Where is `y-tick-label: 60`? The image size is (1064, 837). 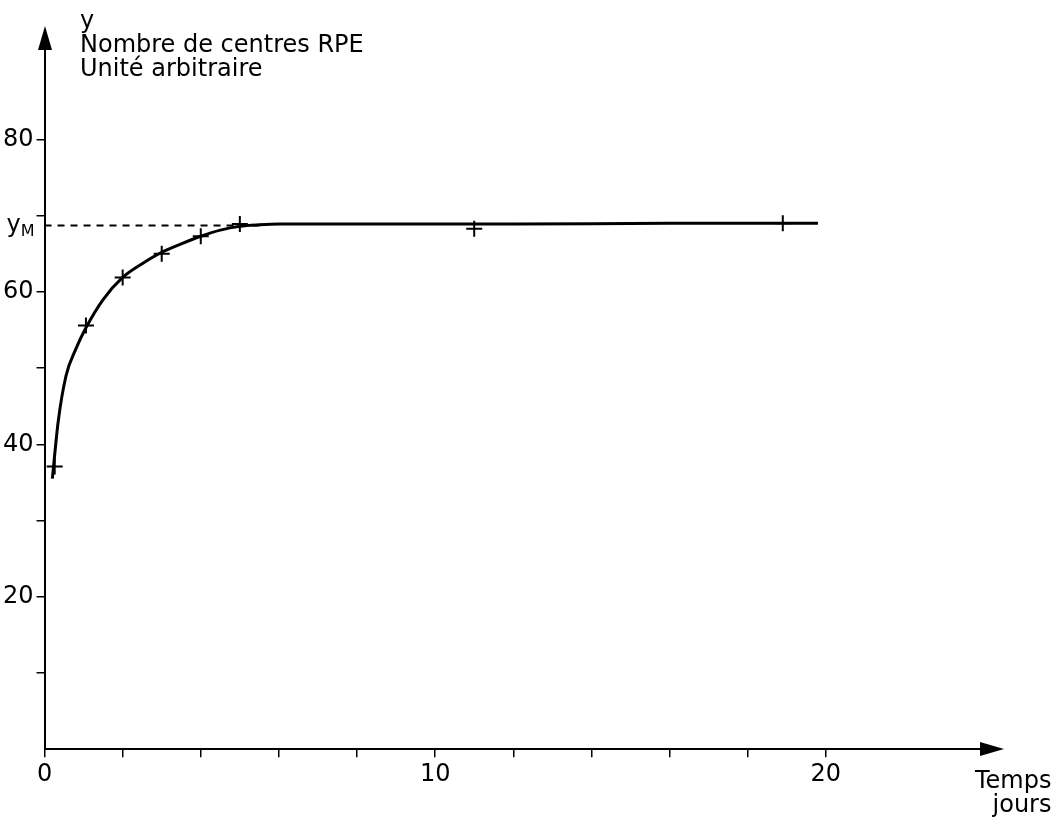 y-tick-label: 60 is located at coordinates (18, 290).